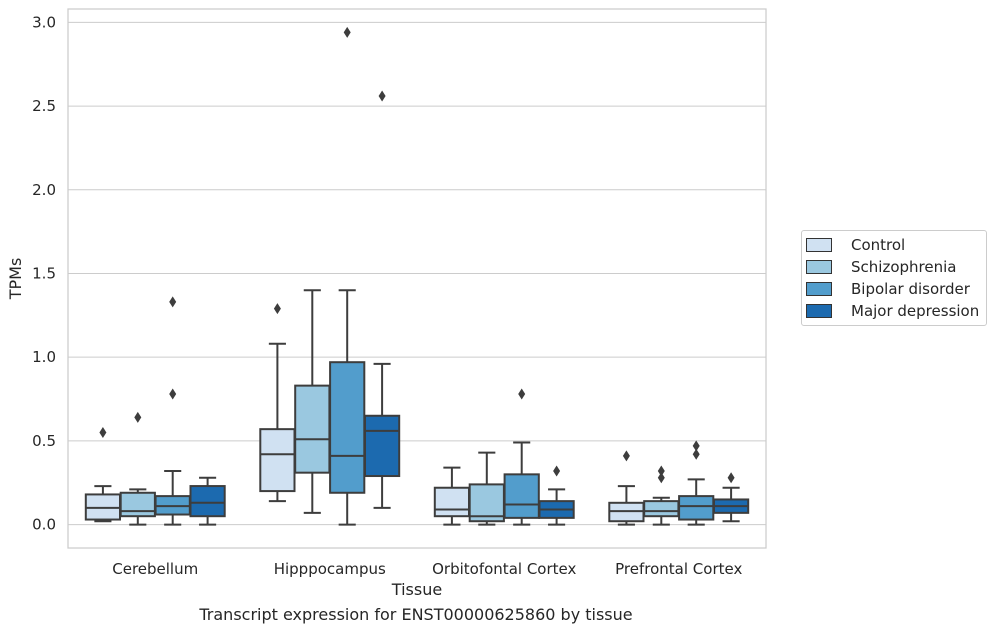 Image resolution: width=997 pixels, height=634 pixels. I want to click on legend-label: Bipolar disorder, so click(910, 289).